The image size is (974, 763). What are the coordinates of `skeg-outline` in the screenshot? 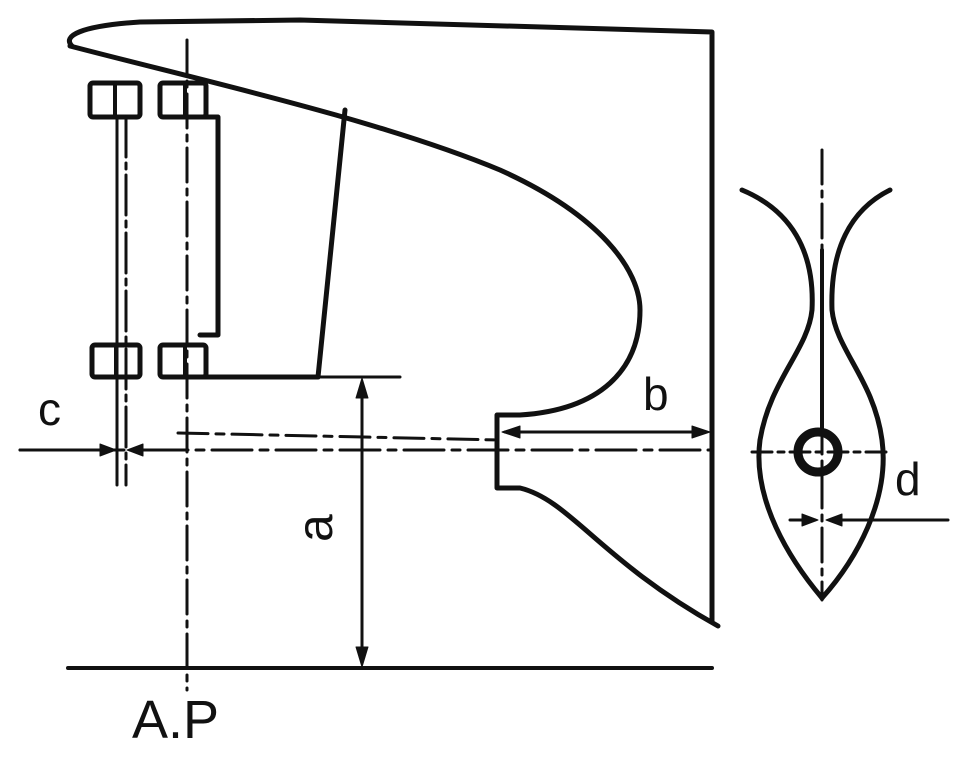 It's located at (265, 243).